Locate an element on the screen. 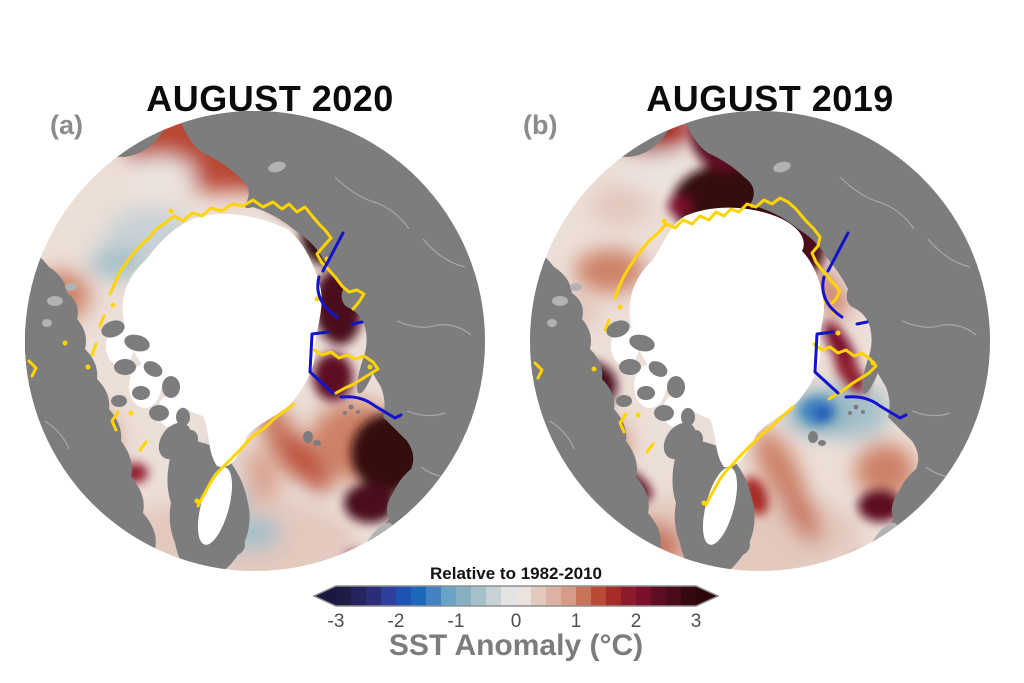  colorbar-tick-label: 3 is located at coordinates (696, 621).